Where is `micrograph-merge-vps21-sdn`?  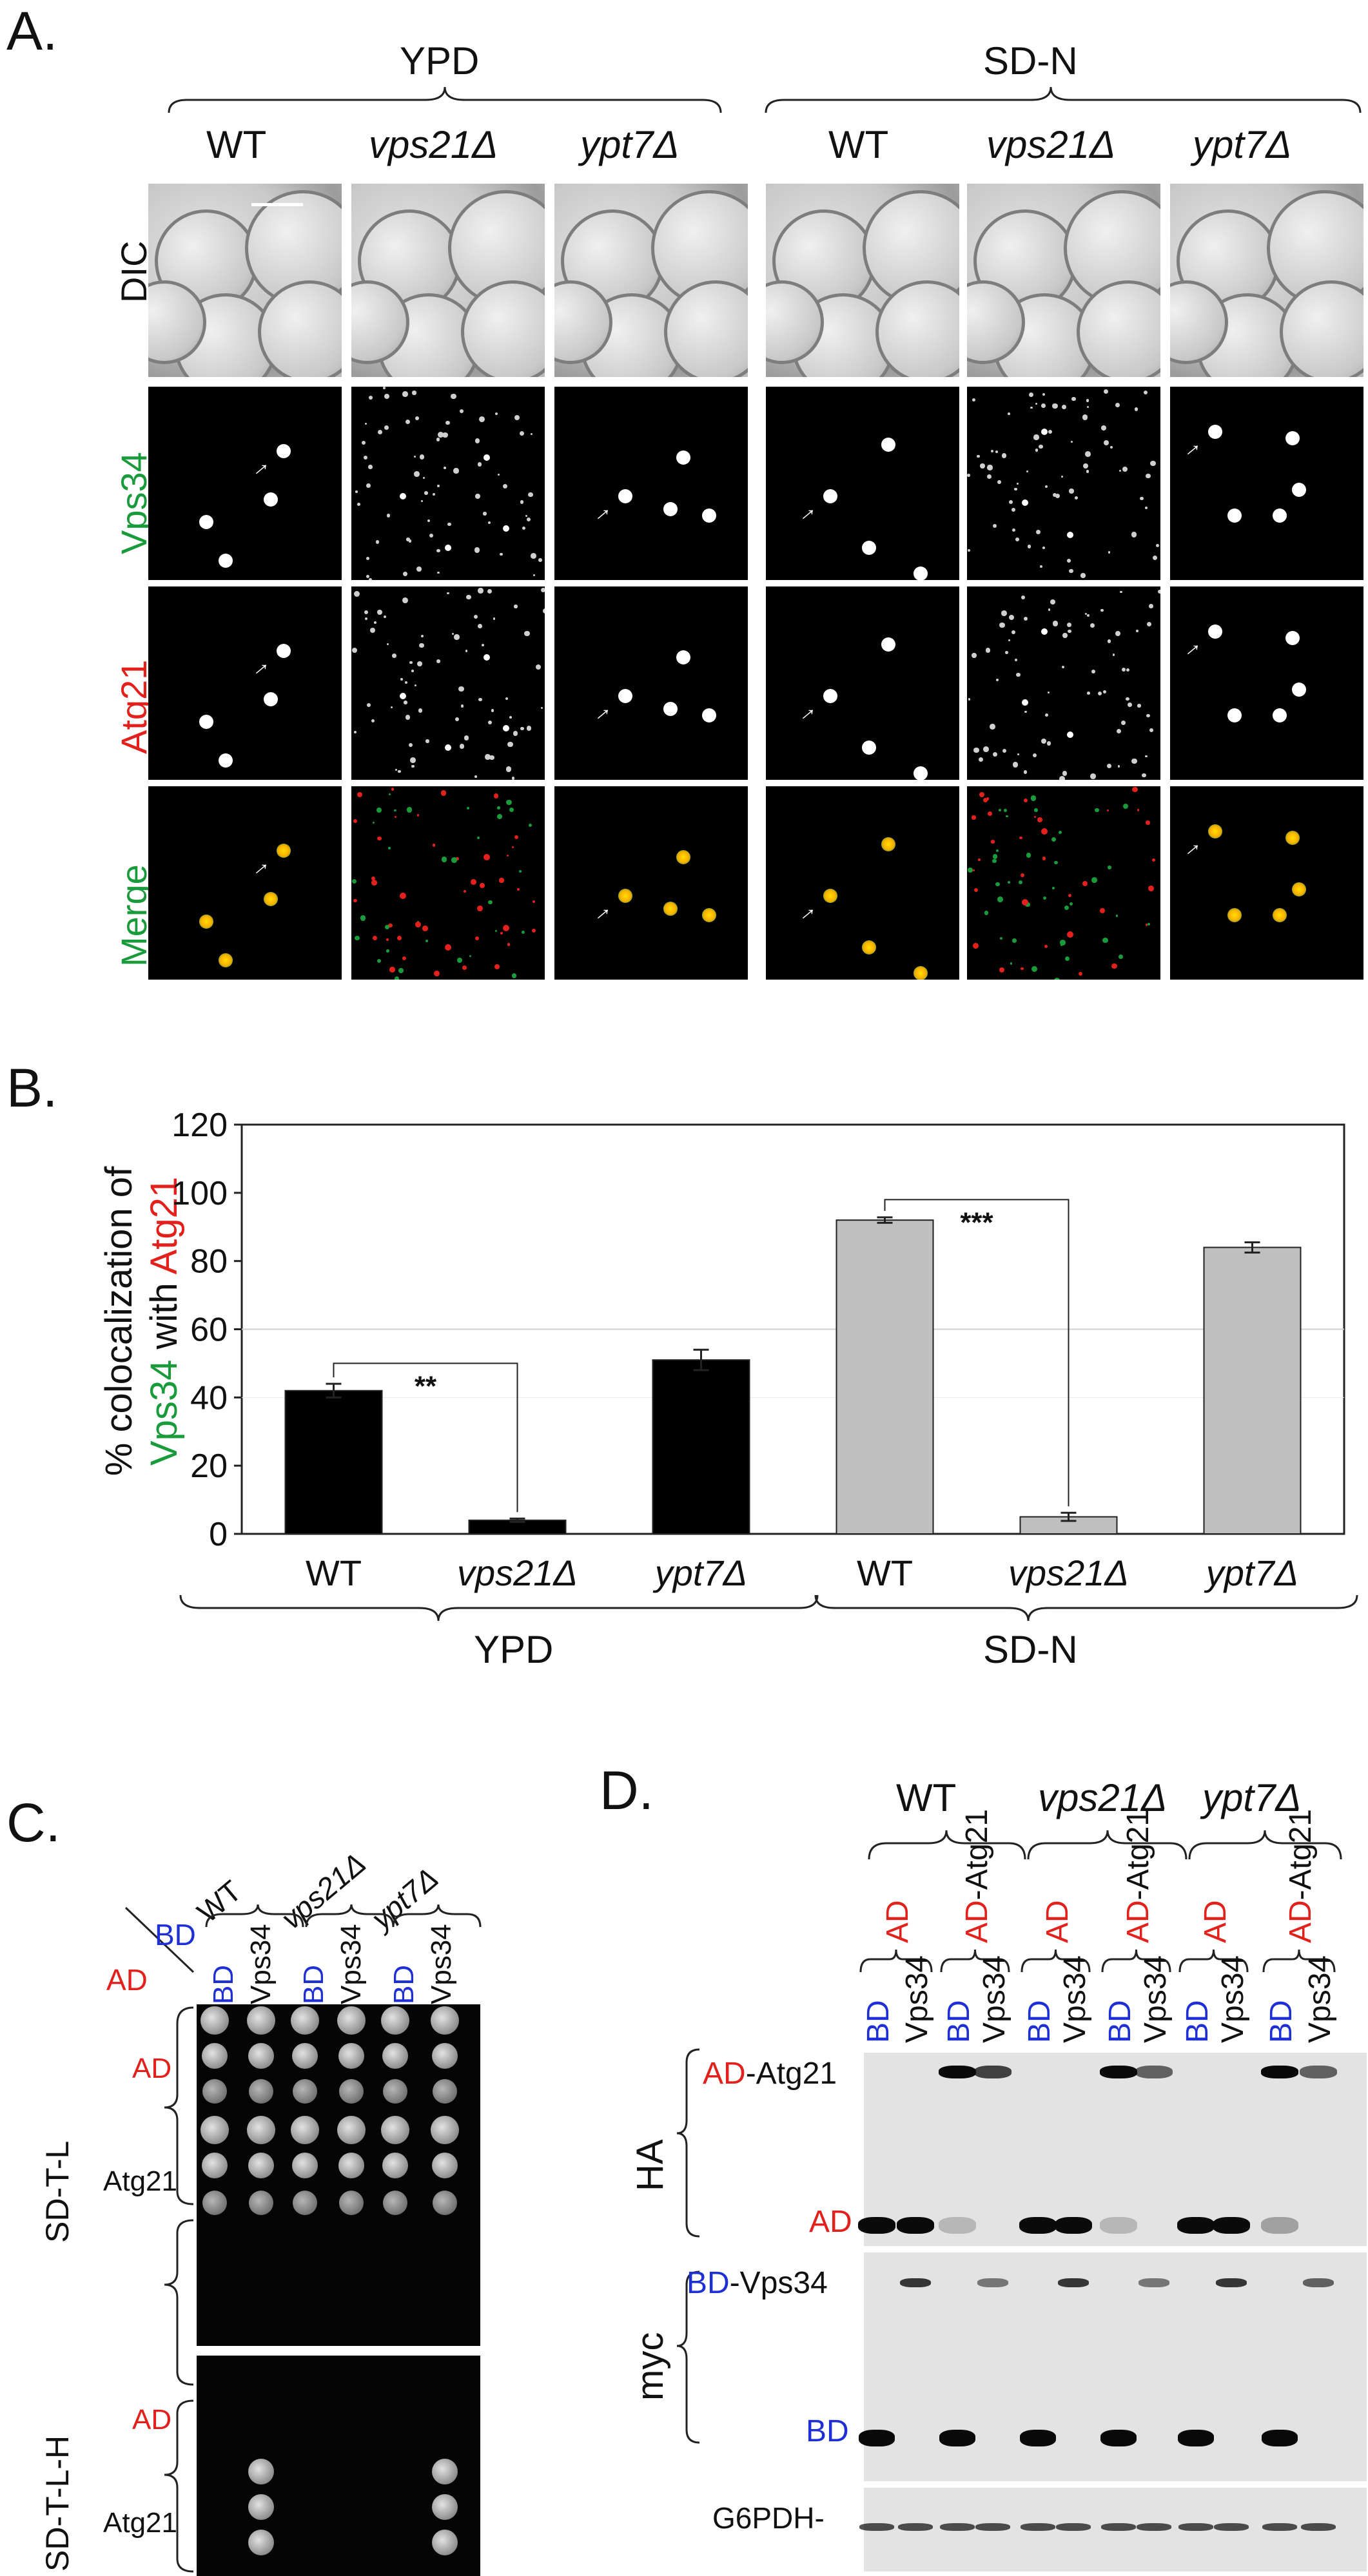
micrograph-merge-vps21-sdn is located at coordinates (1063, 883).